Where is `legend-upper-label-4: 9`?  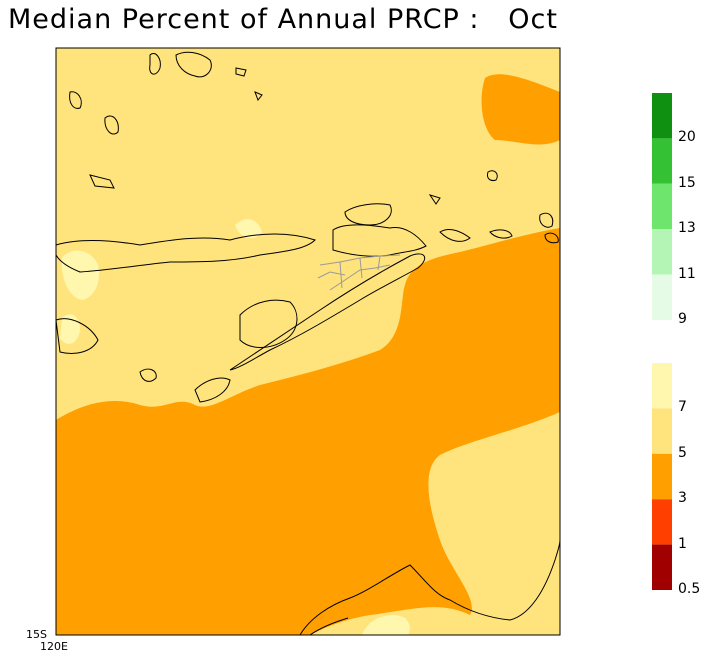 legend-upper-label-4: 9 is located at coordinates (682, 319).